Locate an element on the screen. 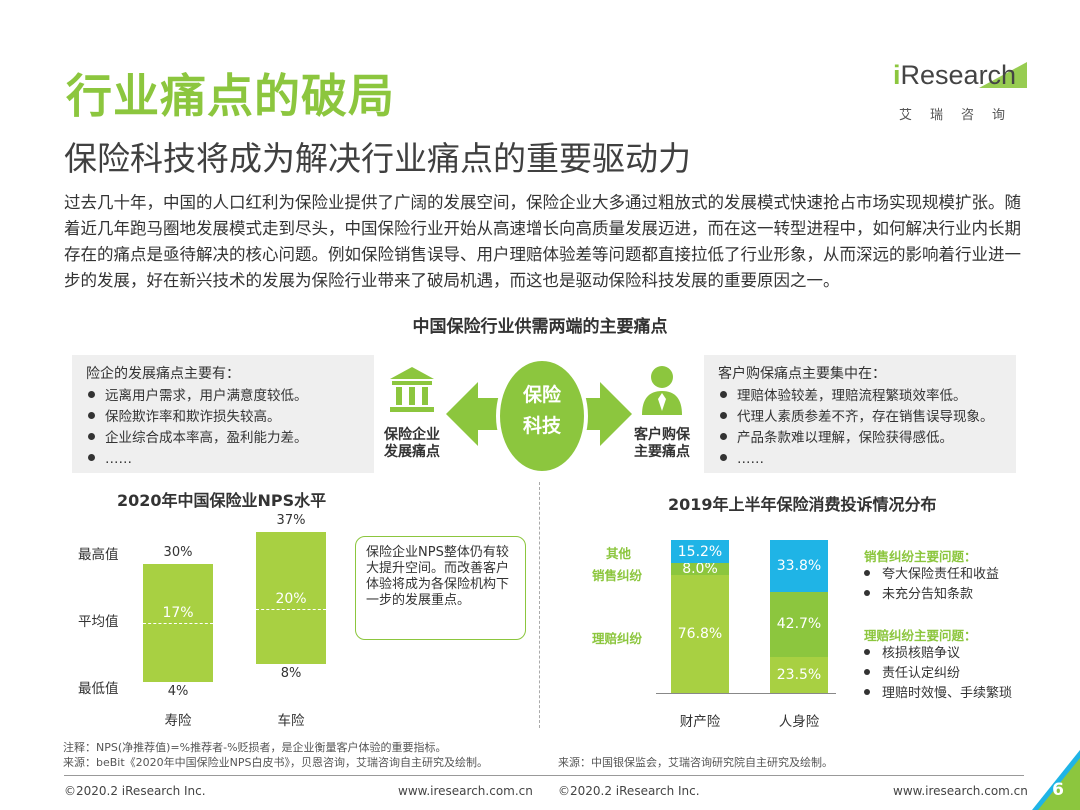 The width and height of the screenshot is (1080, 810). list-item: 保险欺诈率和欺诈损失较高。 is located at coordinates (231, 417).